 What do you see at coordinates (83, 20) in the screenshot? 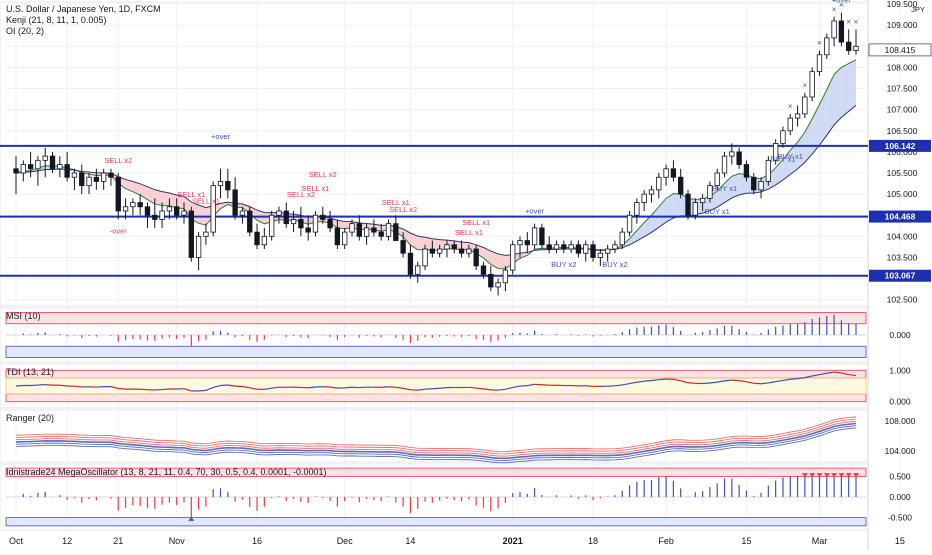
I see `kenji-indicator-label: Kenji (21, 8, 11, 1, 0.005)` at bounding box center [83, 20].